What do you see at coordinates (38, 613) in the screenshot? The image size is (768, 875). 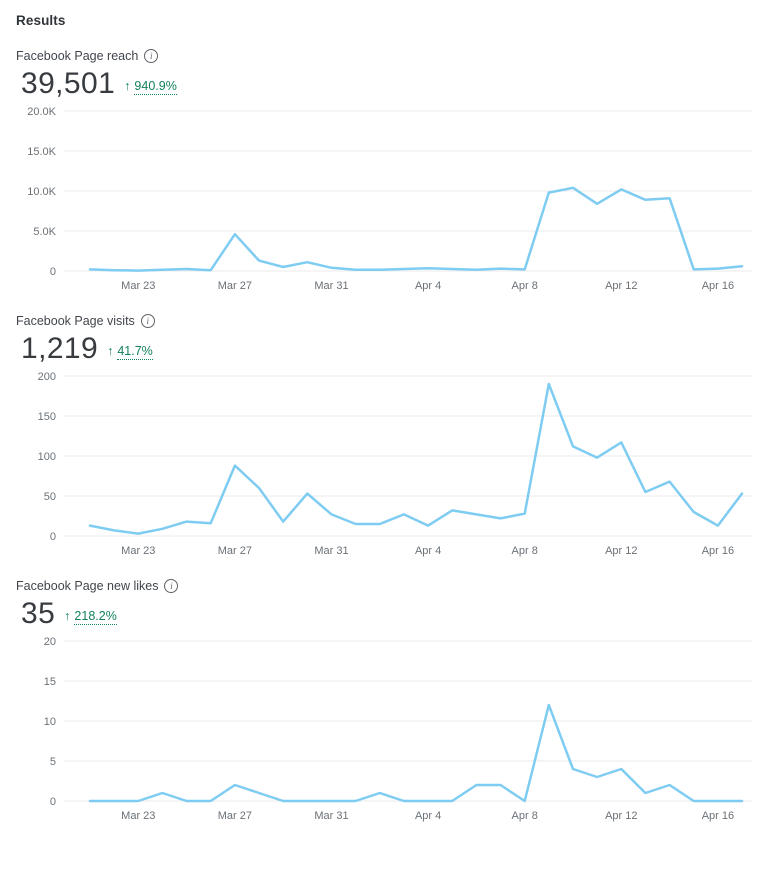 I see `metric-value-new-likes: 35` at bounding box center [38, 613].